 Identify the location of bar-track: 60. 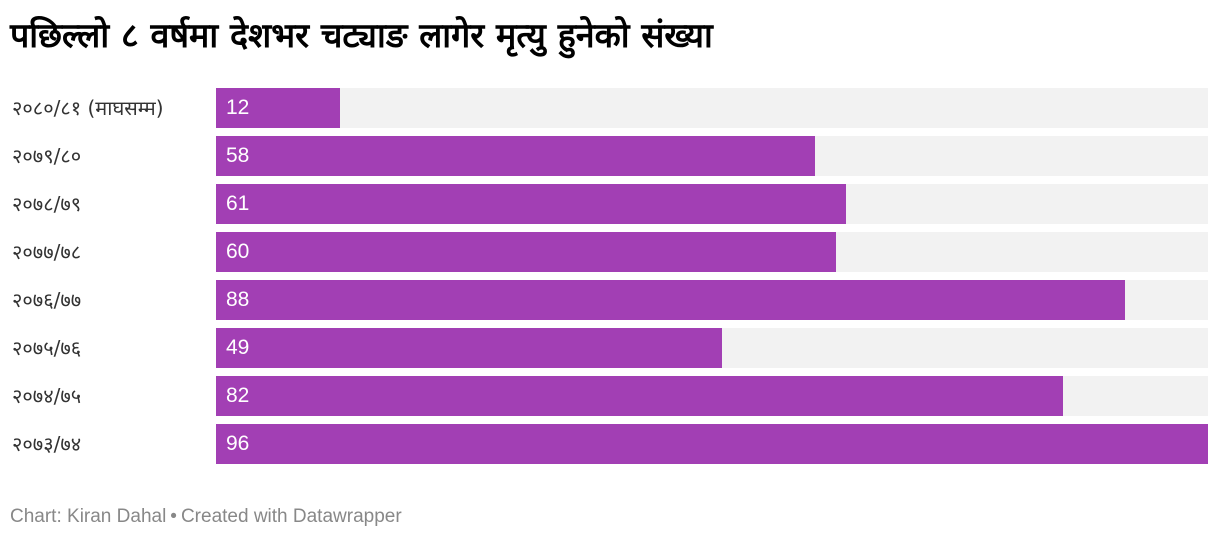
(712, 252).